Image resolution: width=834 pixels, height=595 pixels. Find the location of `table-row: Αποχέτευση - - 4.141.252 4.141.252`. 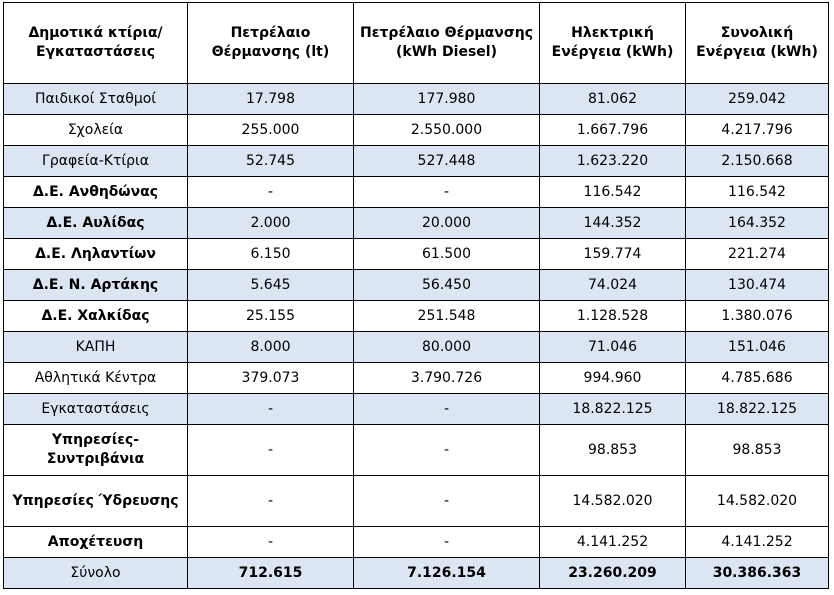

table-row: Αποχέτευση - - 4.141.252 4.141.252 is located at coordinates (416, 542).